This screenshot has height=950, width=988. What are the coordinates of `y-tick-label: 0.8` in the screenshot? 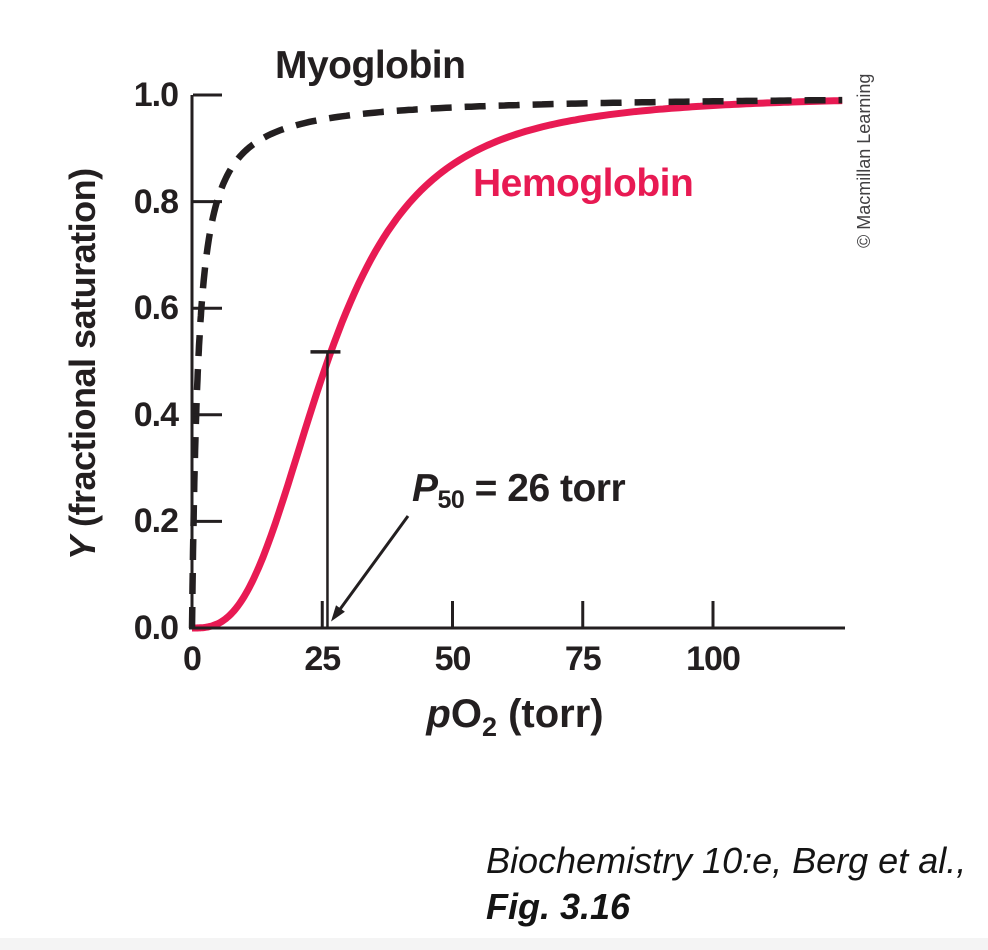 It's located at (156, 201).